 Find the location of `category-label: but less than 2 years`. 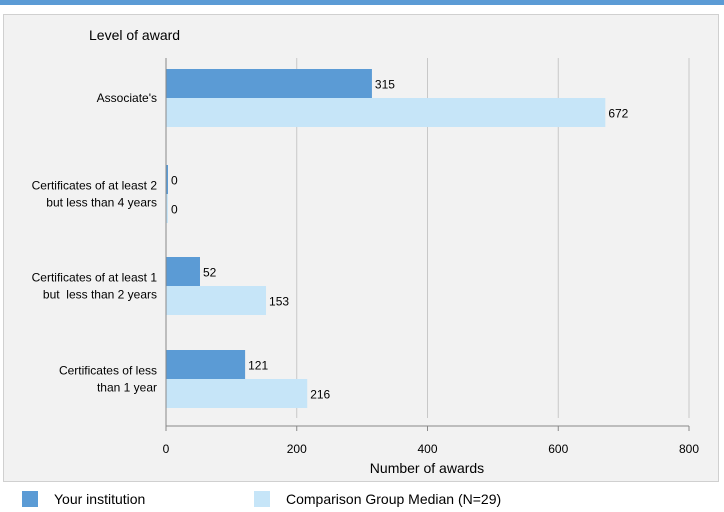

category-label: but less than 2 years is located at coordinates (100, 295).